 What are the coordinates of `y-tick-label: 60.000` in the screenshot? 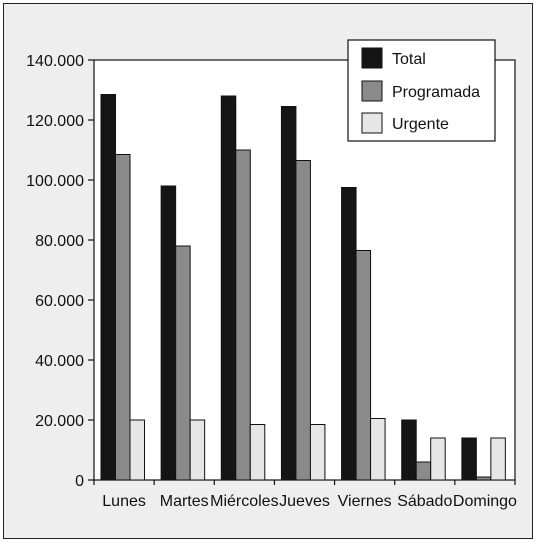 It's located at (59, 301).